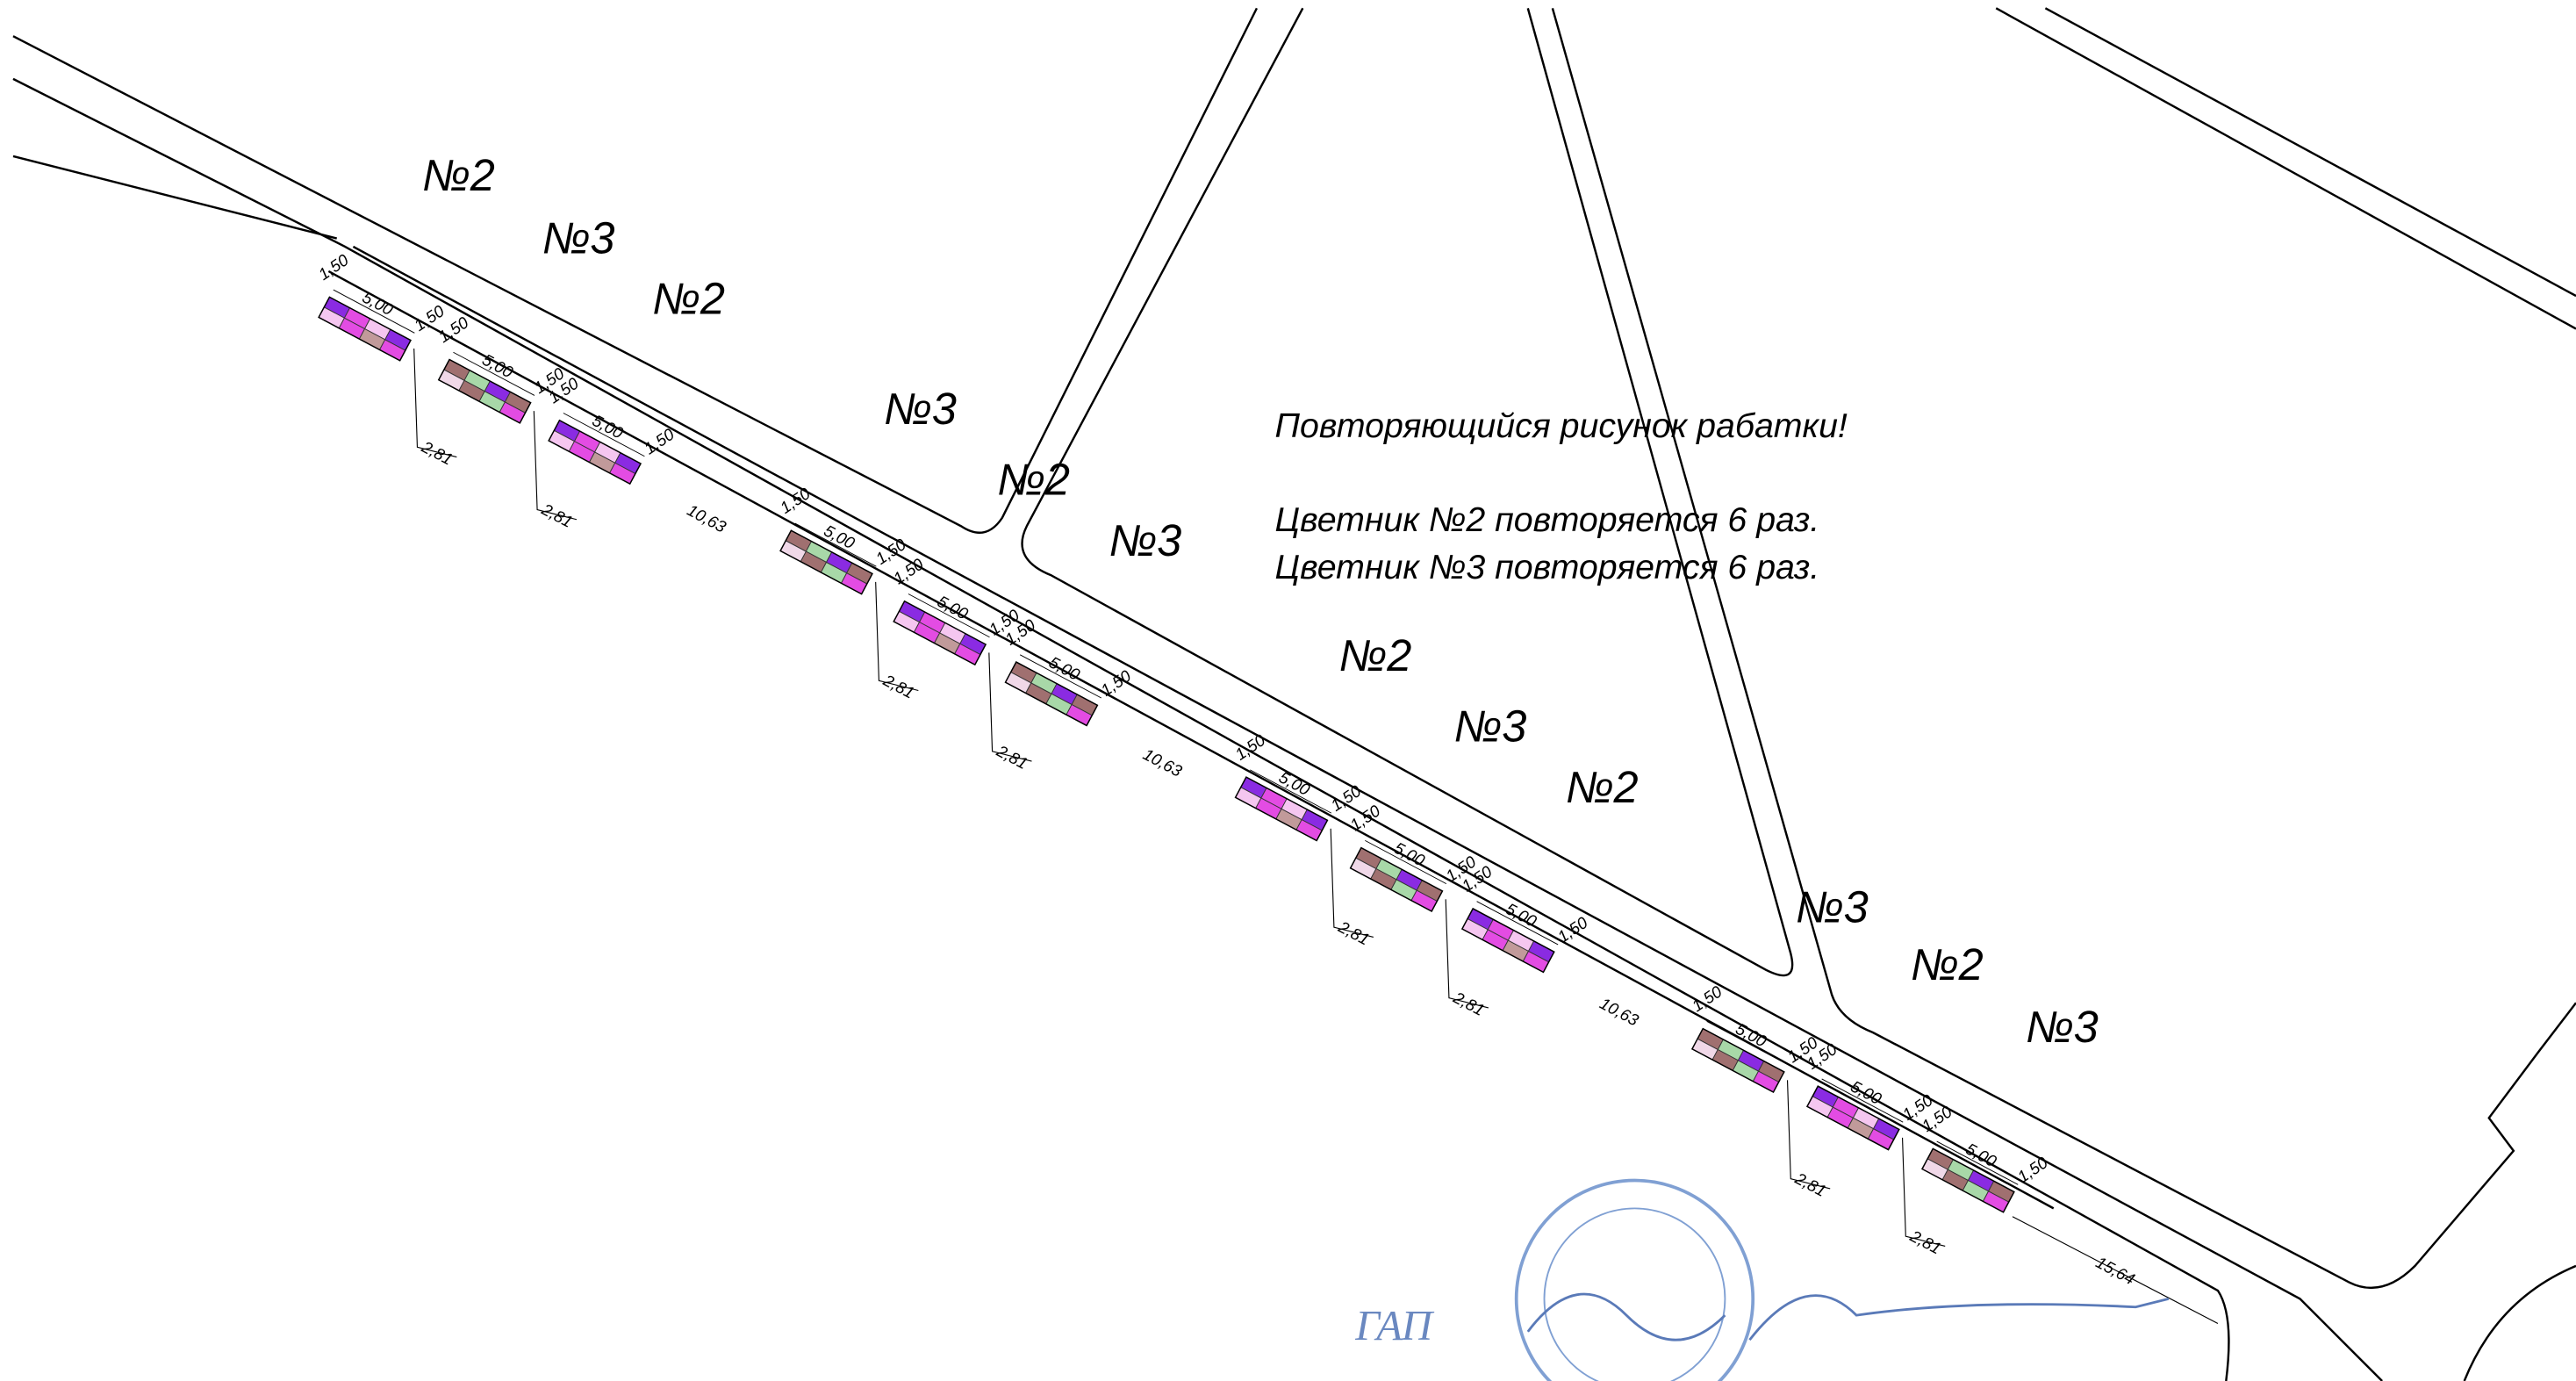 This screenshot has width=2576, height=1381. What do you see at coordinates (1848, 1316) in the screenshot?
I see `signature-scribble` at bounding box center [1848, 1316].